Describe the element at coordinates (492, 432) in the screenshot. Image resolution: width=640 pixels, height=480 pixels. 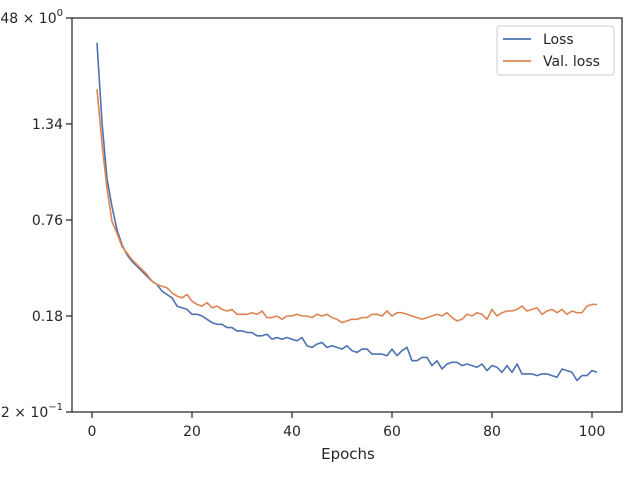
I see `x-tick-label: 80` at that location.